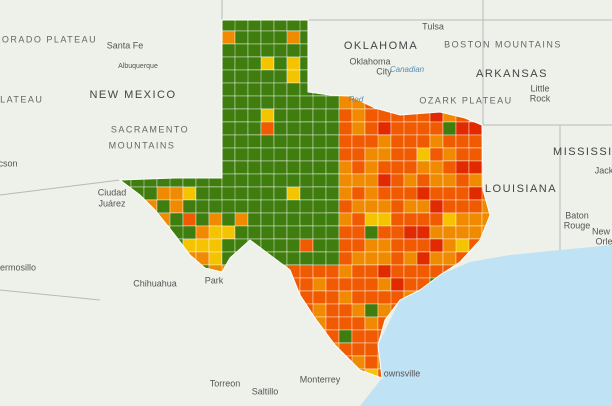 This screenshot has height=406, width=612. I want to click on label: Rock, so click(540, 98).